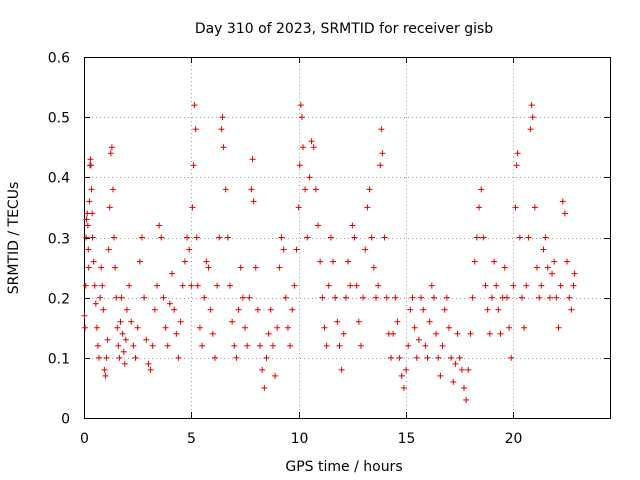  What do you see at coordinates (59, 360) in the screenshot?
I see `y-tick-label: 0.1` at bounding box center [59, 360].